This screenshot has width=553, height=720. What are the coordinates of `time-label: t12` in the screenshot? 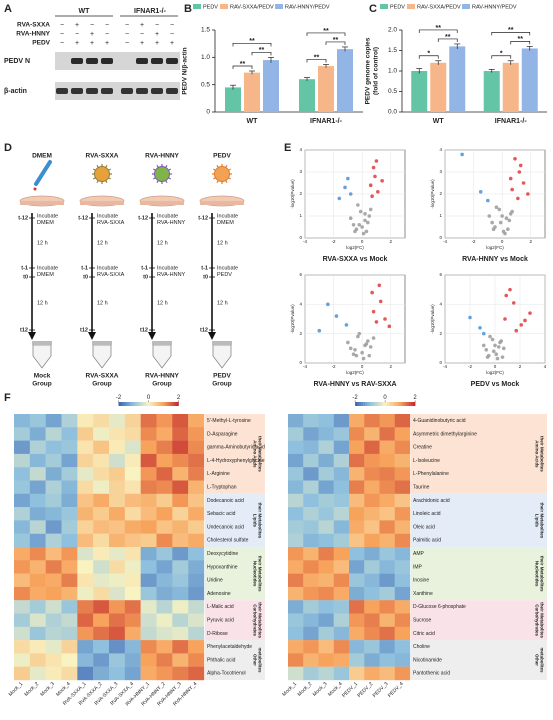 It's located at (84, 330).